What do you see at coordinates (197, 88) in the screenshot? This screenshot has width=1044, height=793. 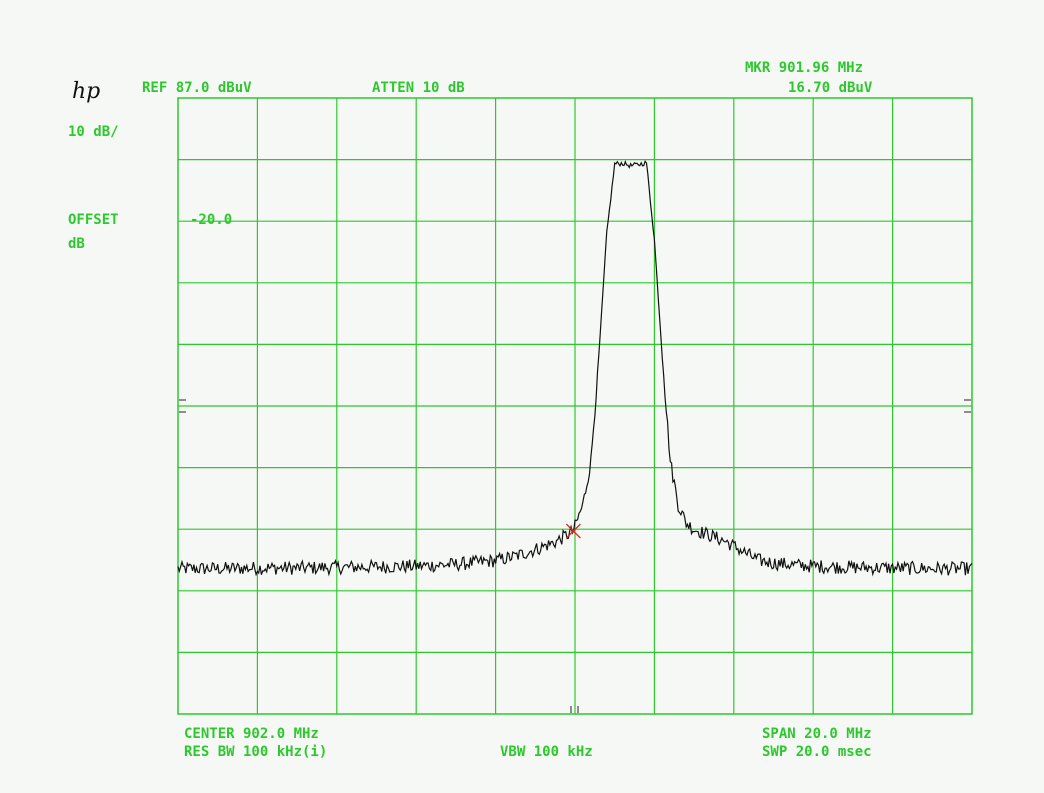 I see `ref-level-label: REF 87.0 dBuV` at bounding box center [197, 88].